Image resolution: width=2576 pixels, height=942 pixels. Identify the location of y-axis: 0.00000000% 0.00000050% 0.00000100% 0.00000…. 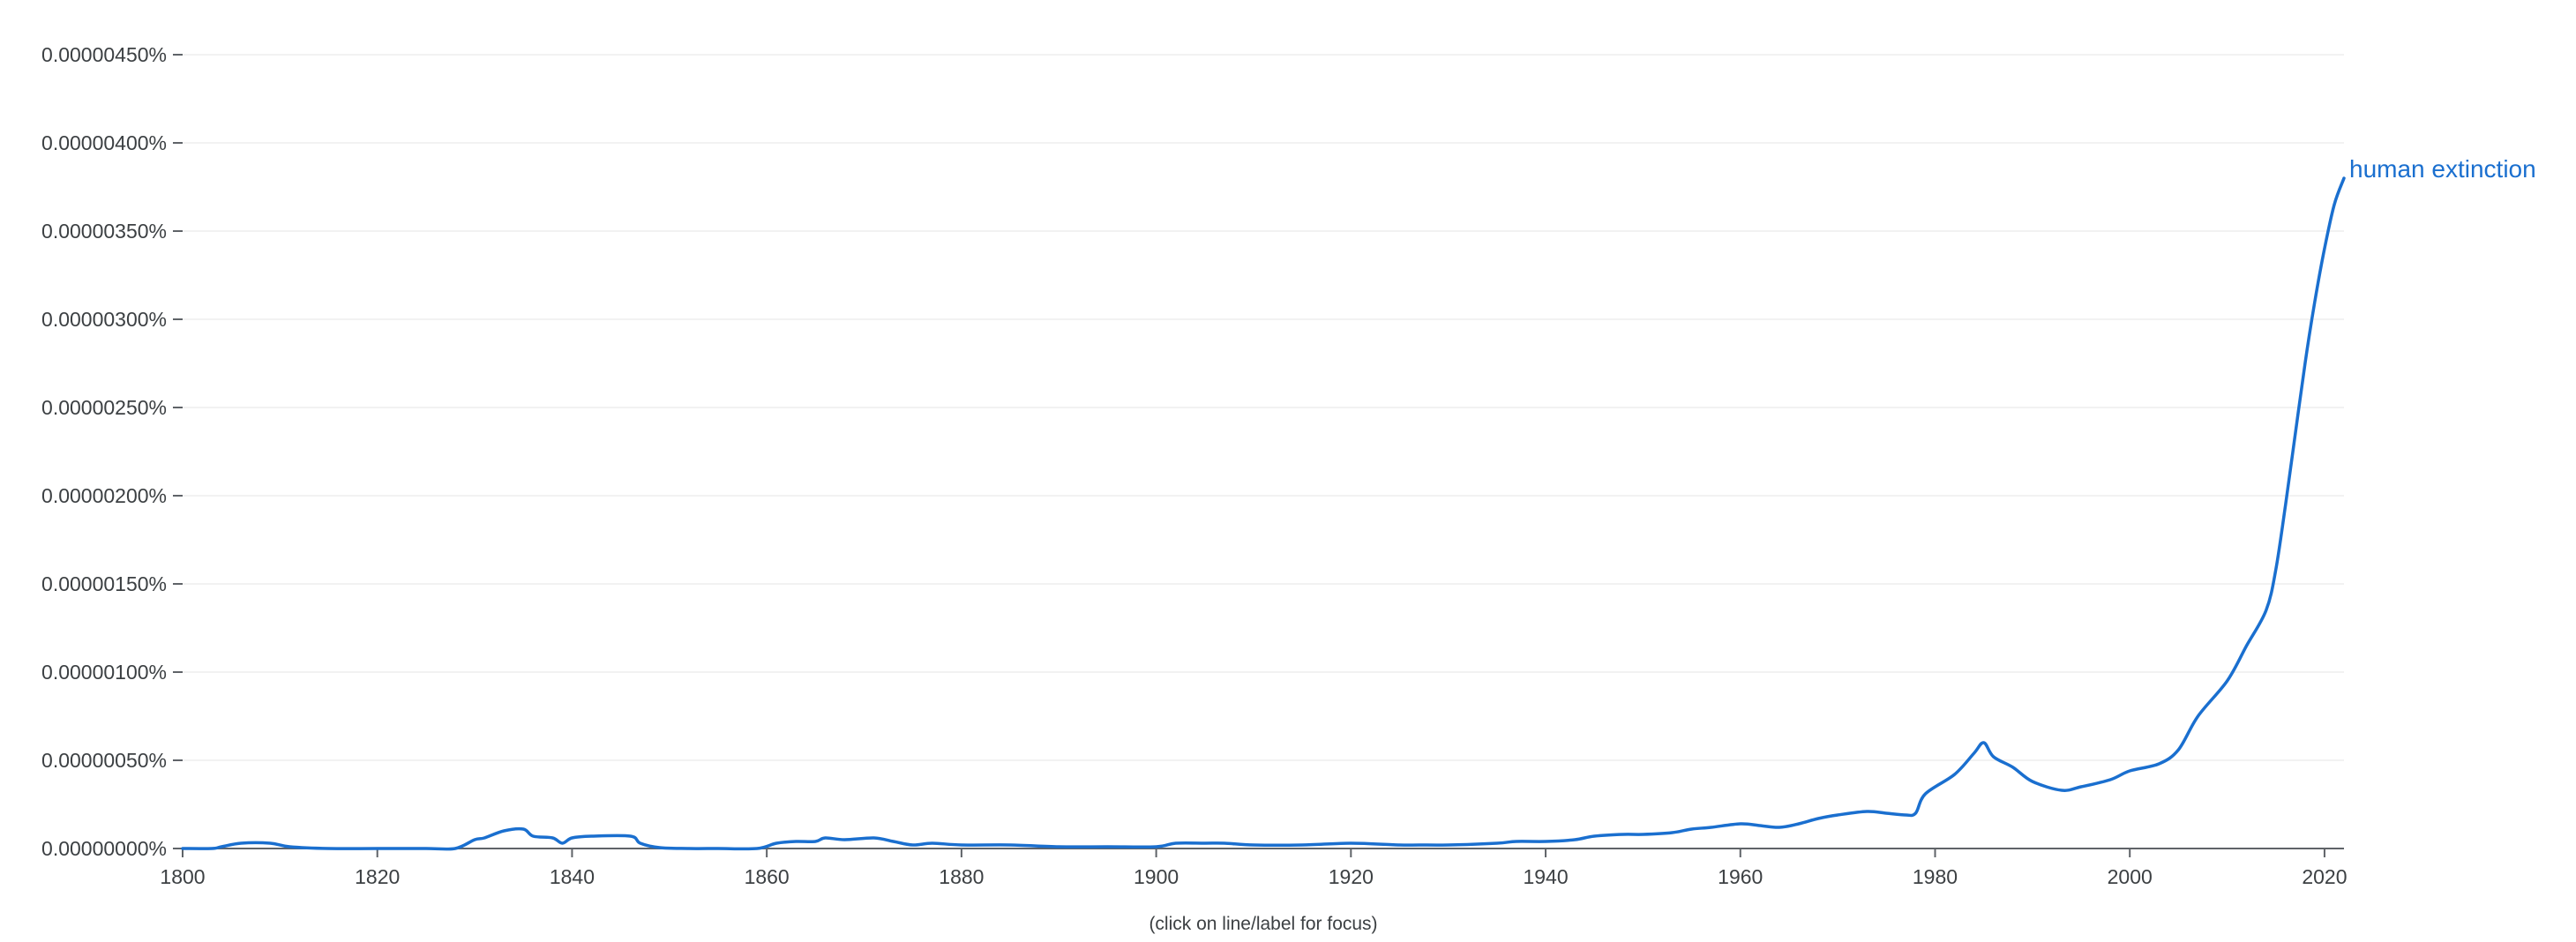
(112, 451).